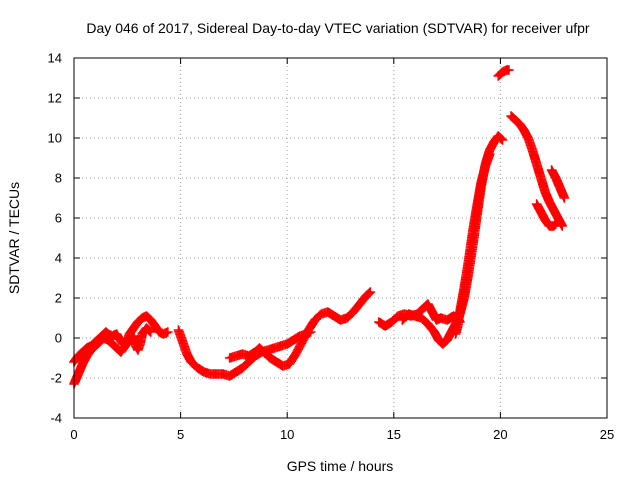 The image size is (640, 480). Describe the element at coordinates (58, 298) in the screenshot. I see `y-tick-label: 2` at that location.